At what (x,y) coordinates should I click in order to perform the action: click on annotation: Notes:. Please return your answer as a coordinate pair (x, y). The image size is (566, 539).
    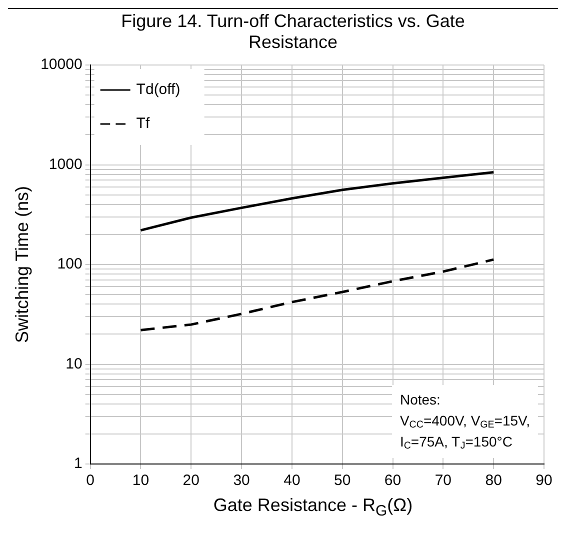
    Looking at the image, I should click on (420, 399).